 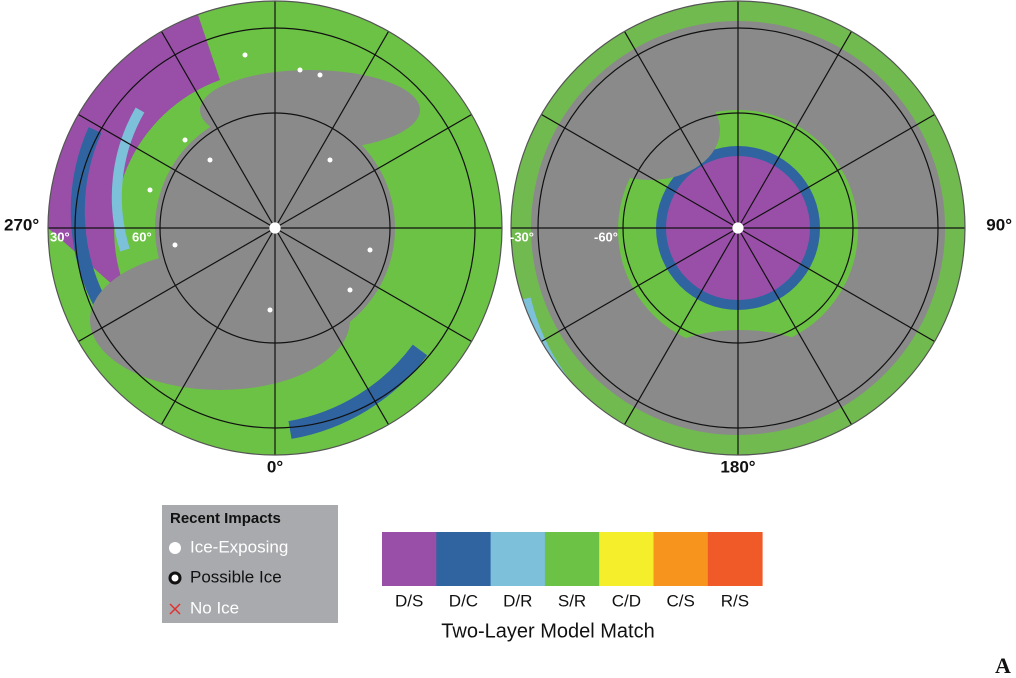 What do you see at coordinates (409, 600) in the screenshot?
I see `colorbar-label: D/S` at bounding box center [409, 600].